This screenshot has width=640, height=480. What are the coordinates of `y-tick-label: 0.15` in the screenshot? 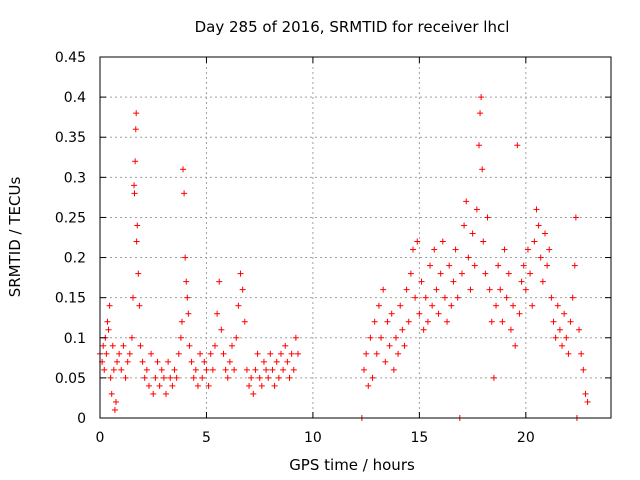 It's located at (70, 299).